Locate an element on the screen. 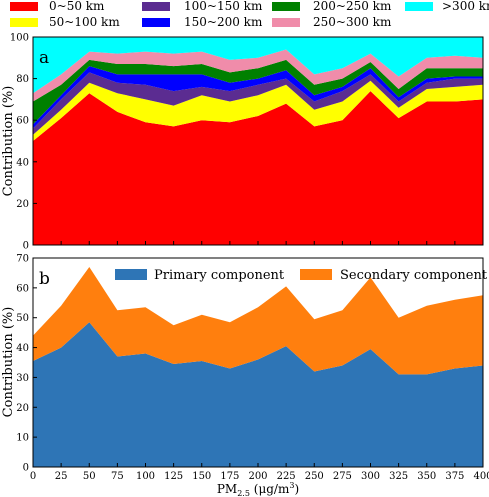 The width and height of the screenshot is (489, 497). panel-b-ytick-label: 10 is located at coordinates (22, 438).